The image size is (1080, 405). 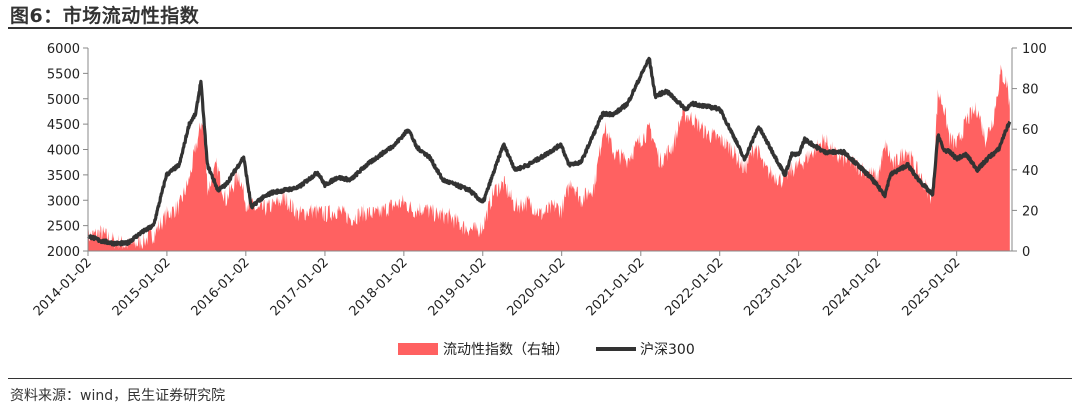 I want to click on y-right-tick-label: 0, so click(x=1026, y=252).